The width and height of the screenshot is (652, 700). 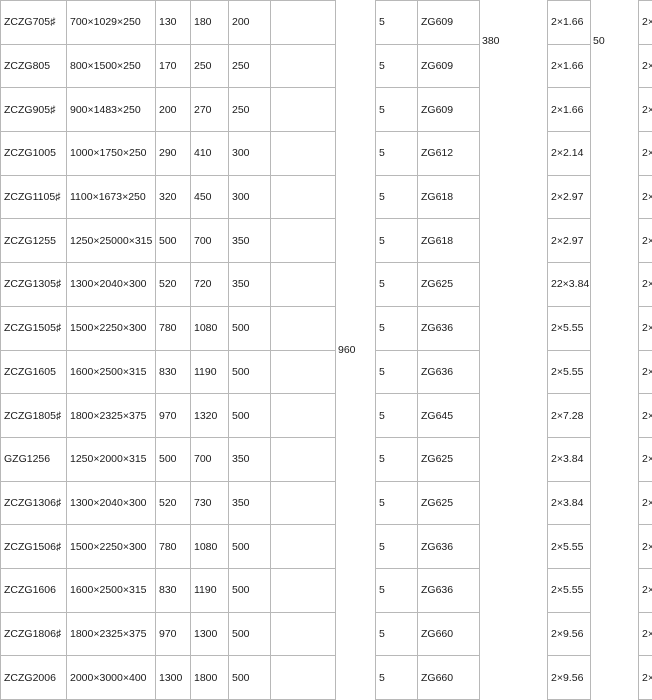 I want to click on cell-a: 200, so click(x=173, y=110).